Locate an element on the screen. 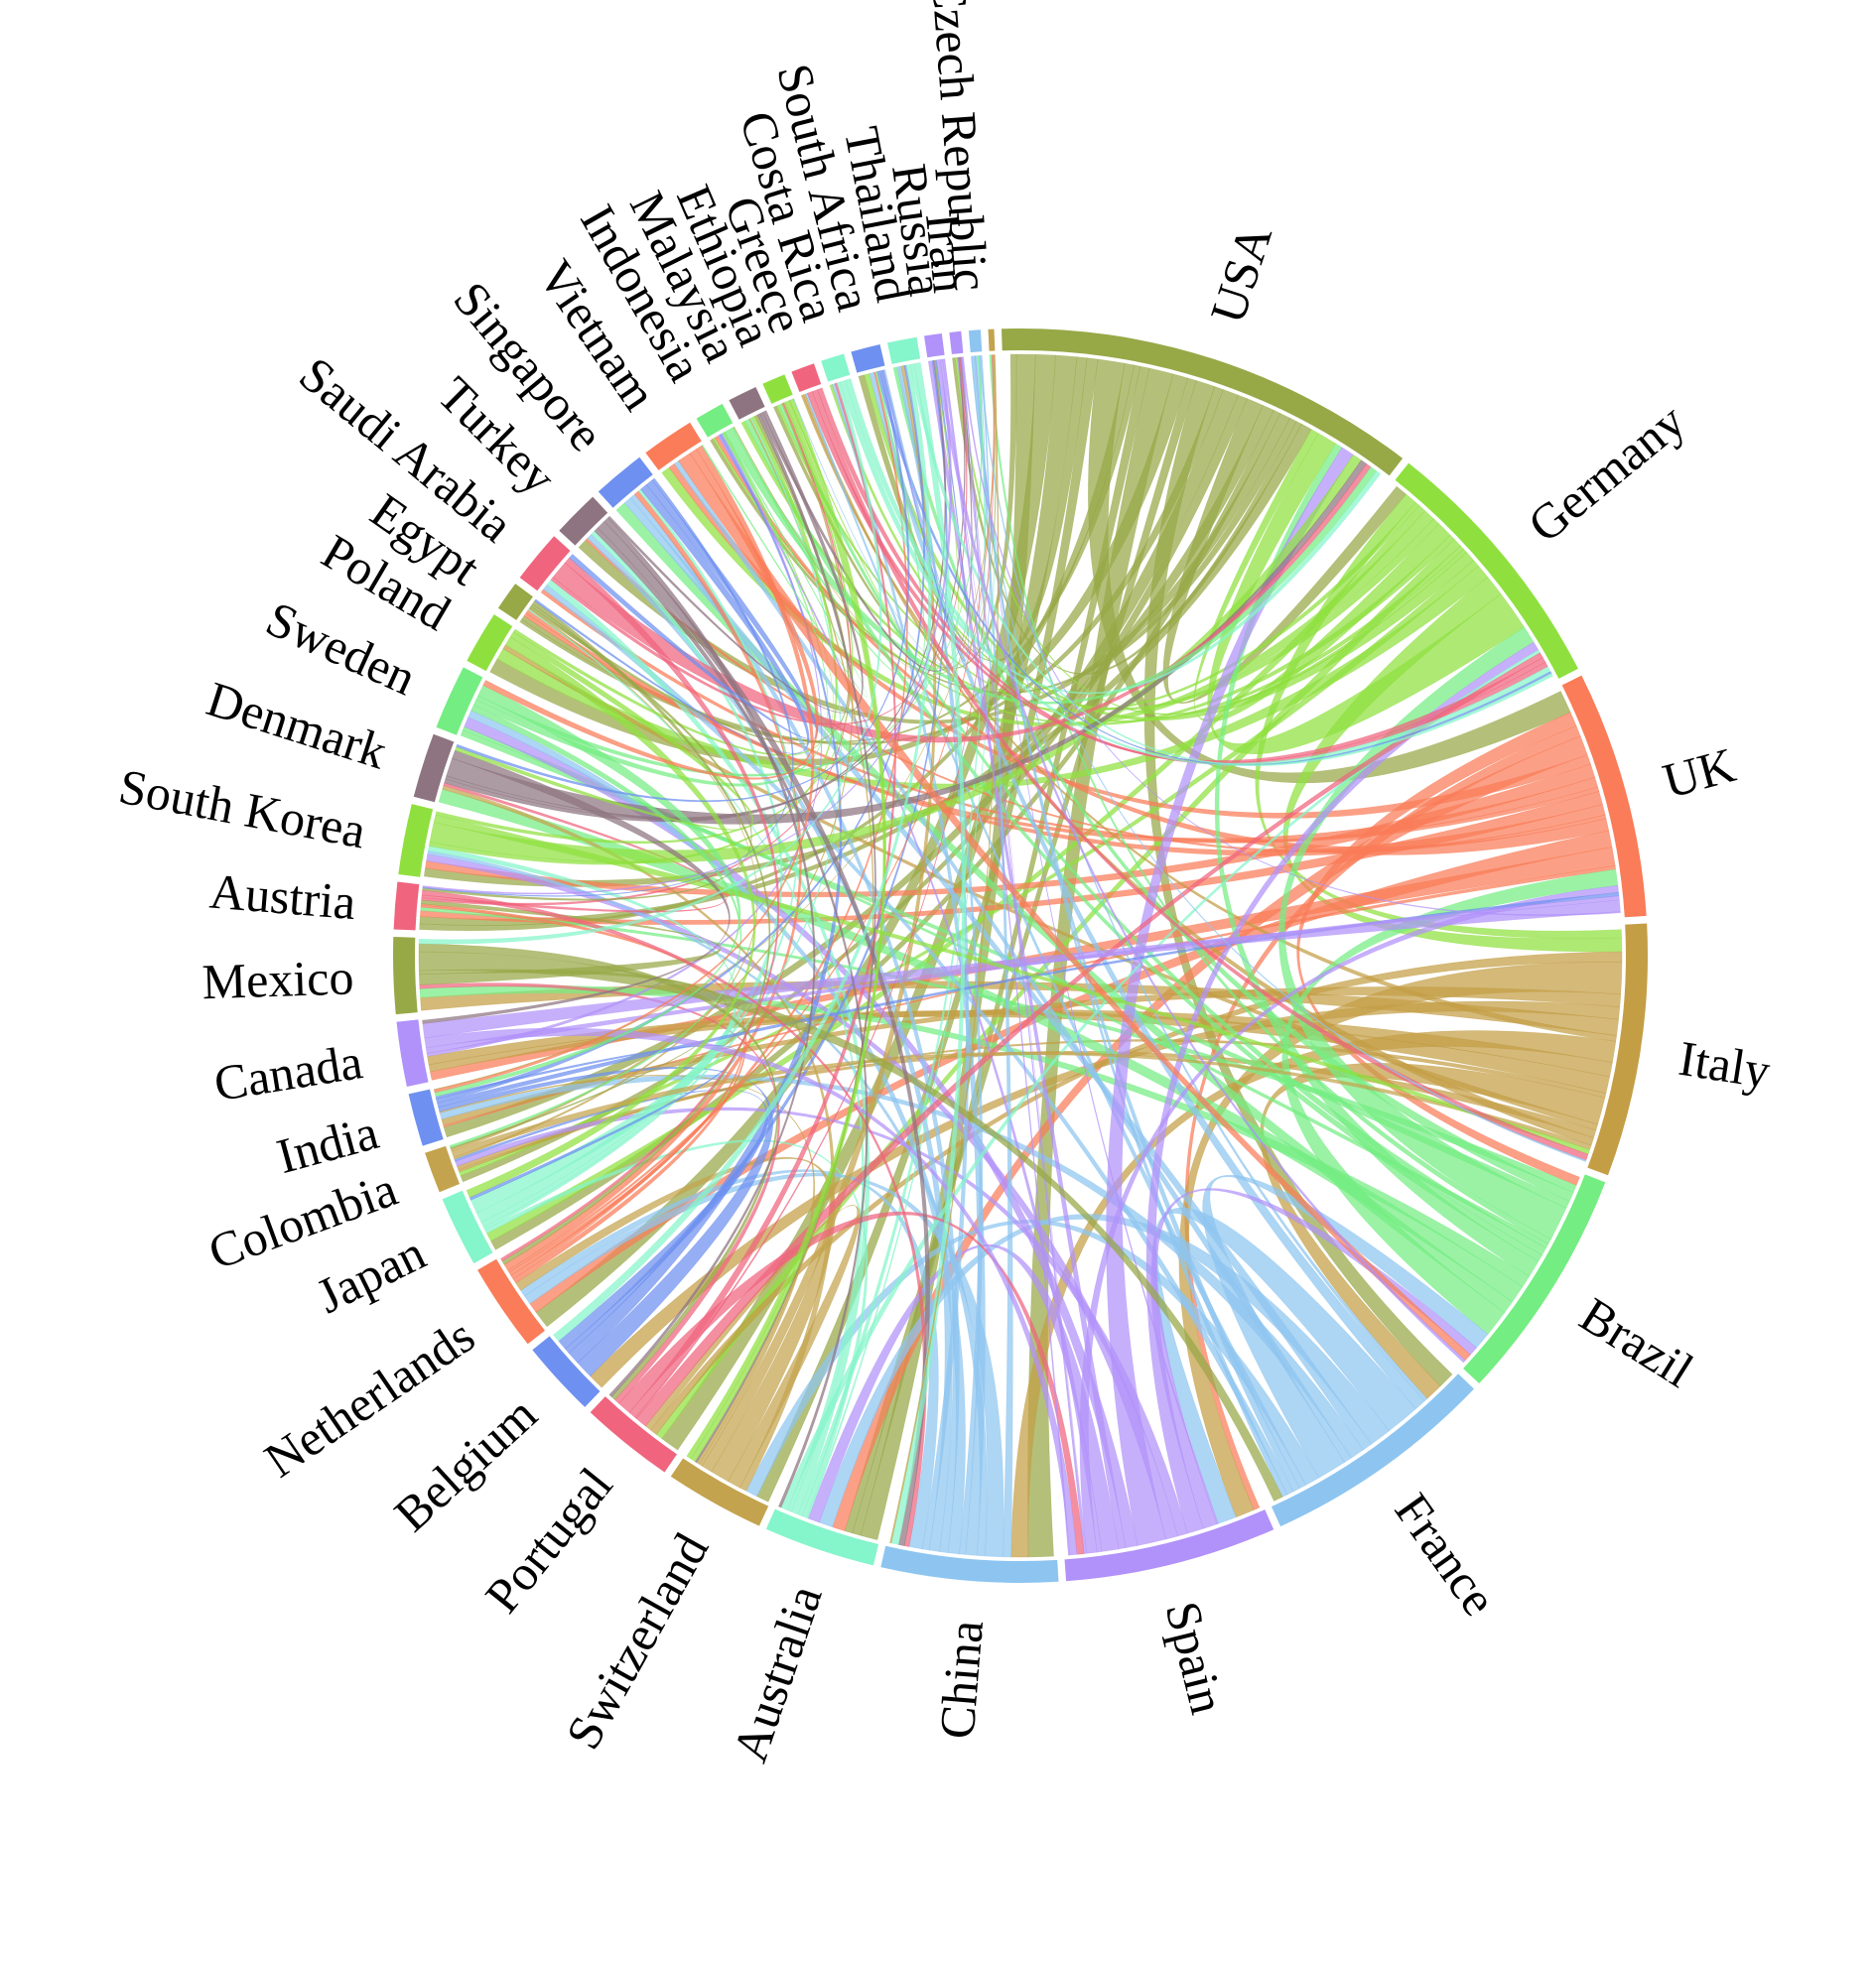  ribbon-spain-to-germany is located at coordinates (1342, 1087).